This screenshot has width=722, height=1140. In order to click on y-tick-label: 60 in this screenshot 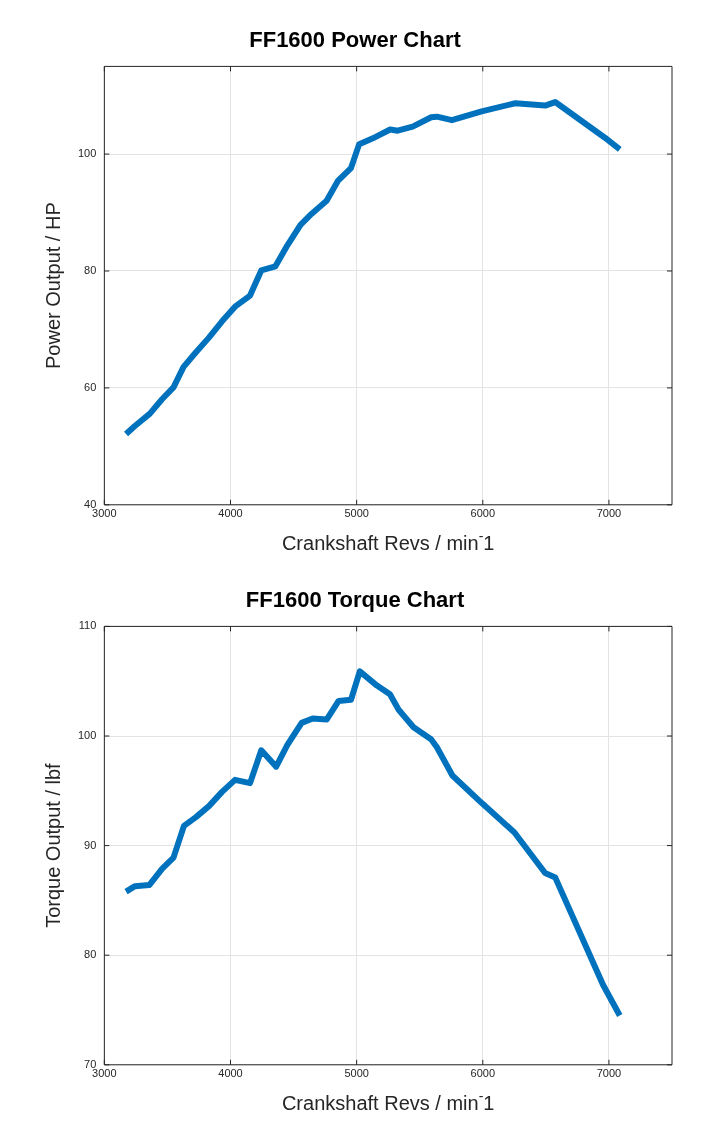, I will do `click(90, 386)`.